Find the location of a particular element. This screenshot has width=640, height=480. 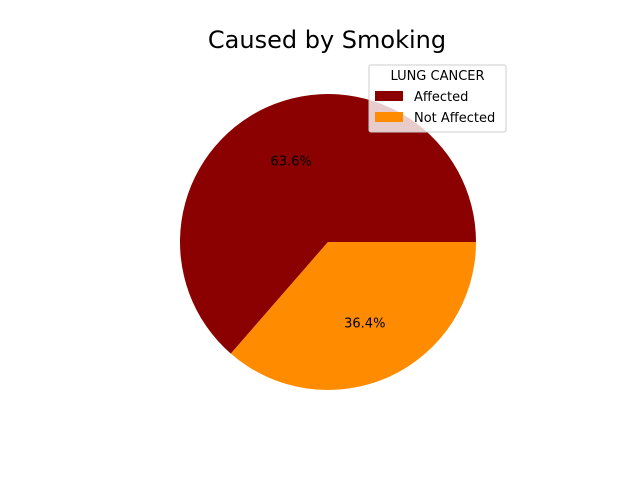

legend-frame is located at coordinates (437, 98).